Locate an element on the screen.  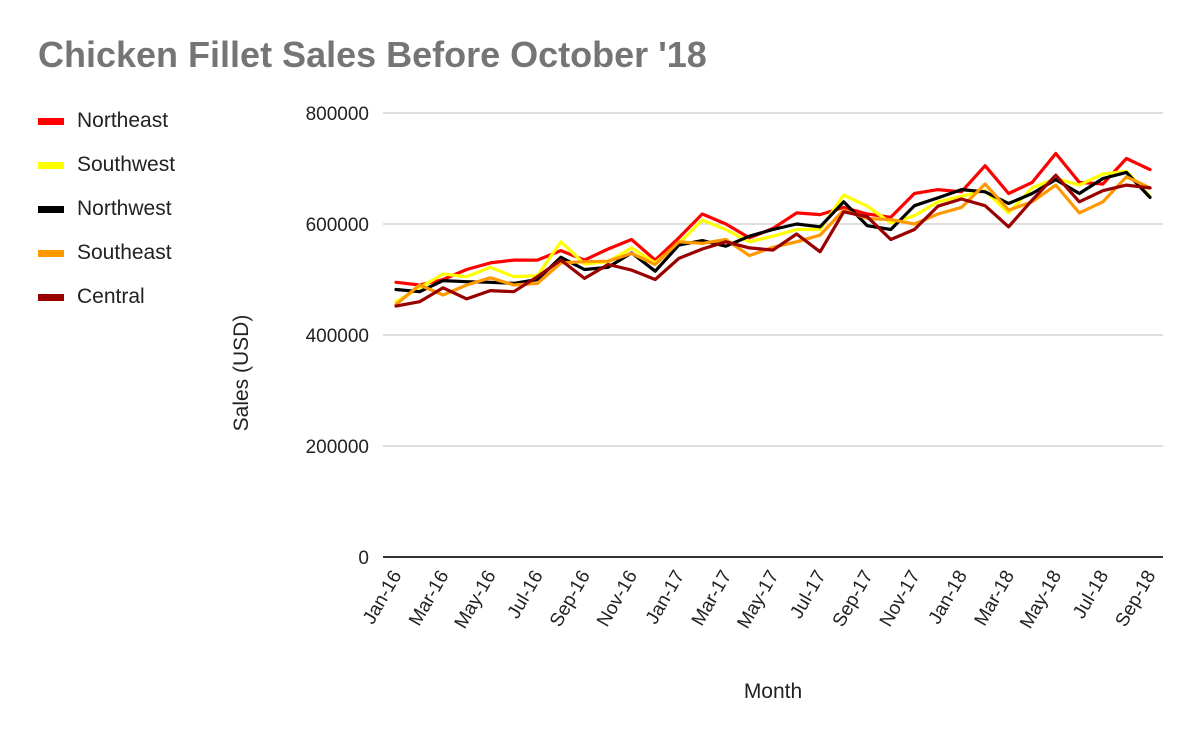
legend-label: Northwest is located at coordinates (124, 208).